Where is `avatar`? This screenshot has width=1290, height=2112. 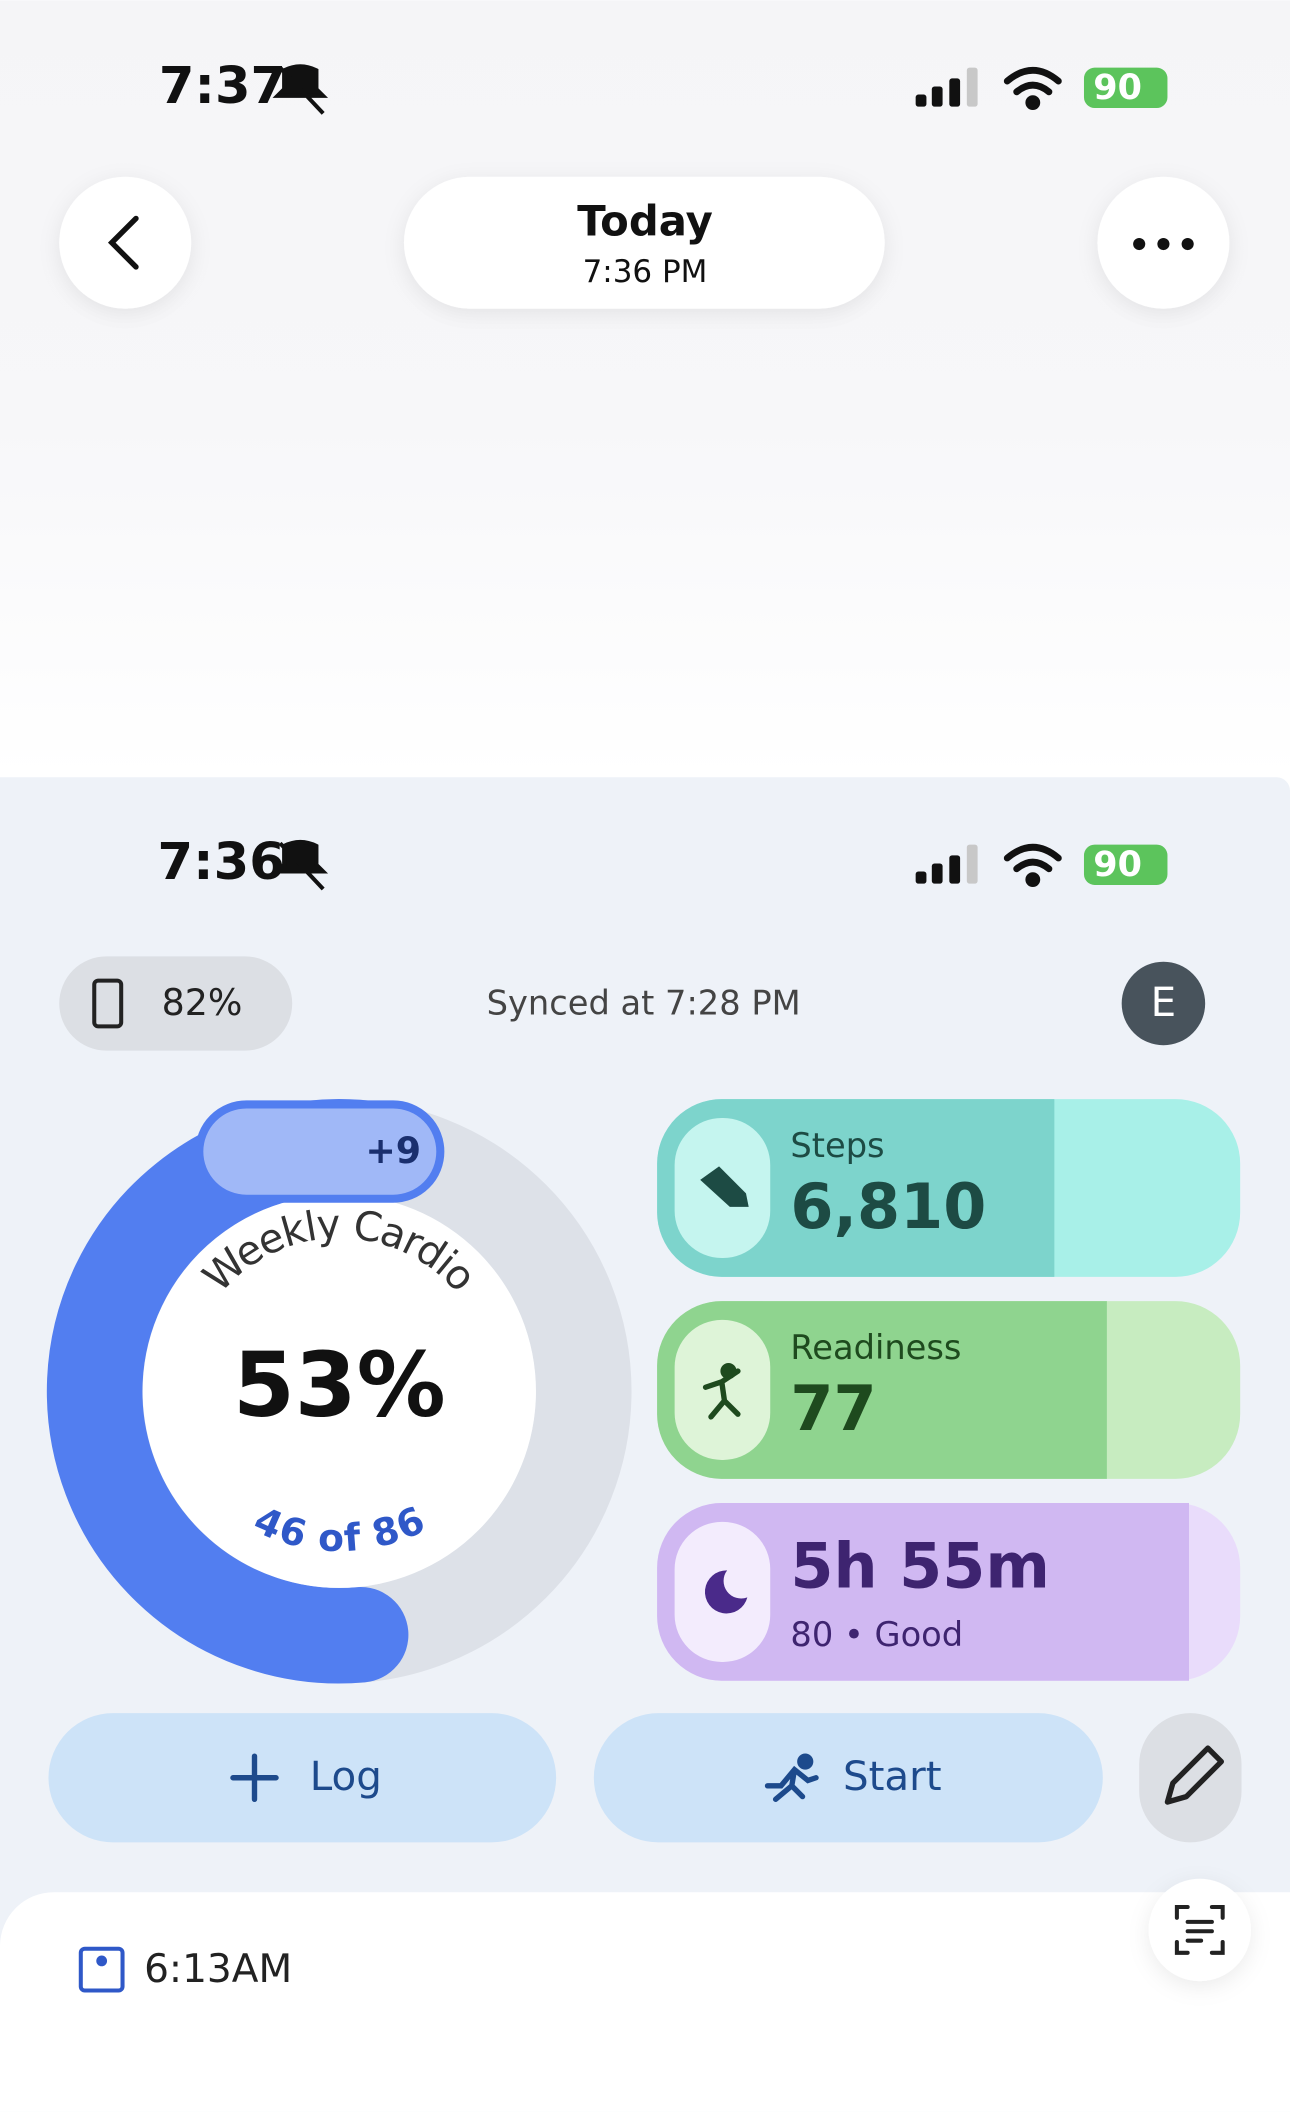 avatar is located at coordinates (1163, 1003).